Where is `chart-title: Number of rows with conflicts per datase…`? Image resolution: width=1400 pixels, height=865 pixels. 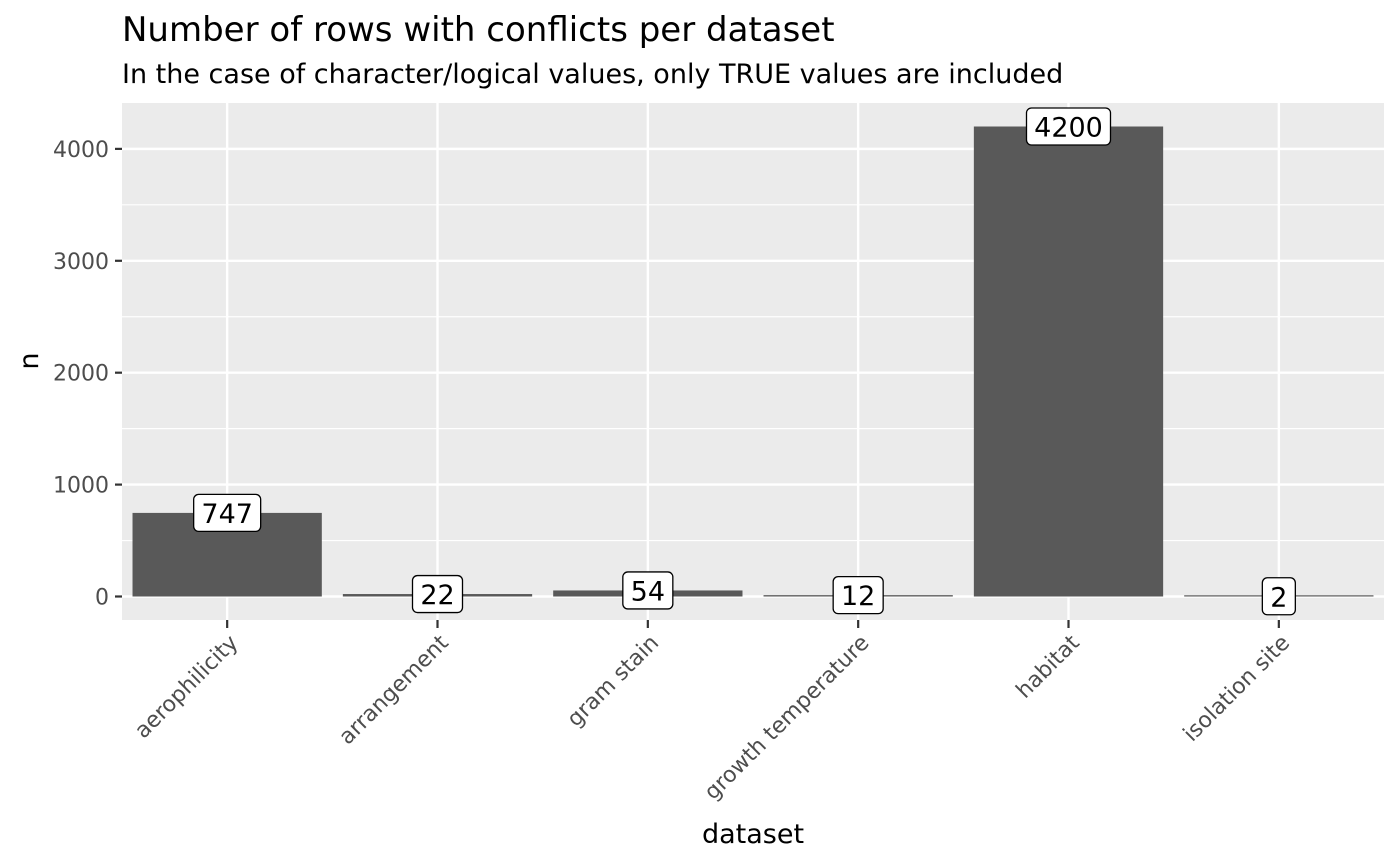 chart-title: Number of rows with conflicts per datase… is located at coordinates (478, 30).